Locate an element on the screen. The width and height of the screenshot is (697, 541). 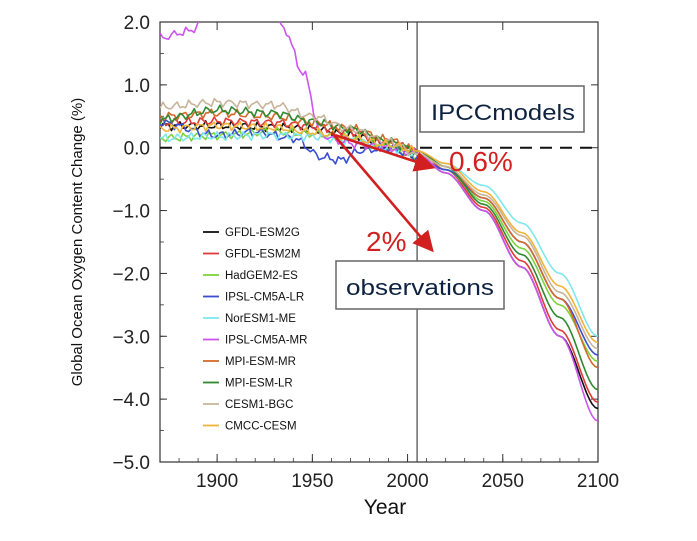
ipcc-models-box is located at coordinates (502, 109).